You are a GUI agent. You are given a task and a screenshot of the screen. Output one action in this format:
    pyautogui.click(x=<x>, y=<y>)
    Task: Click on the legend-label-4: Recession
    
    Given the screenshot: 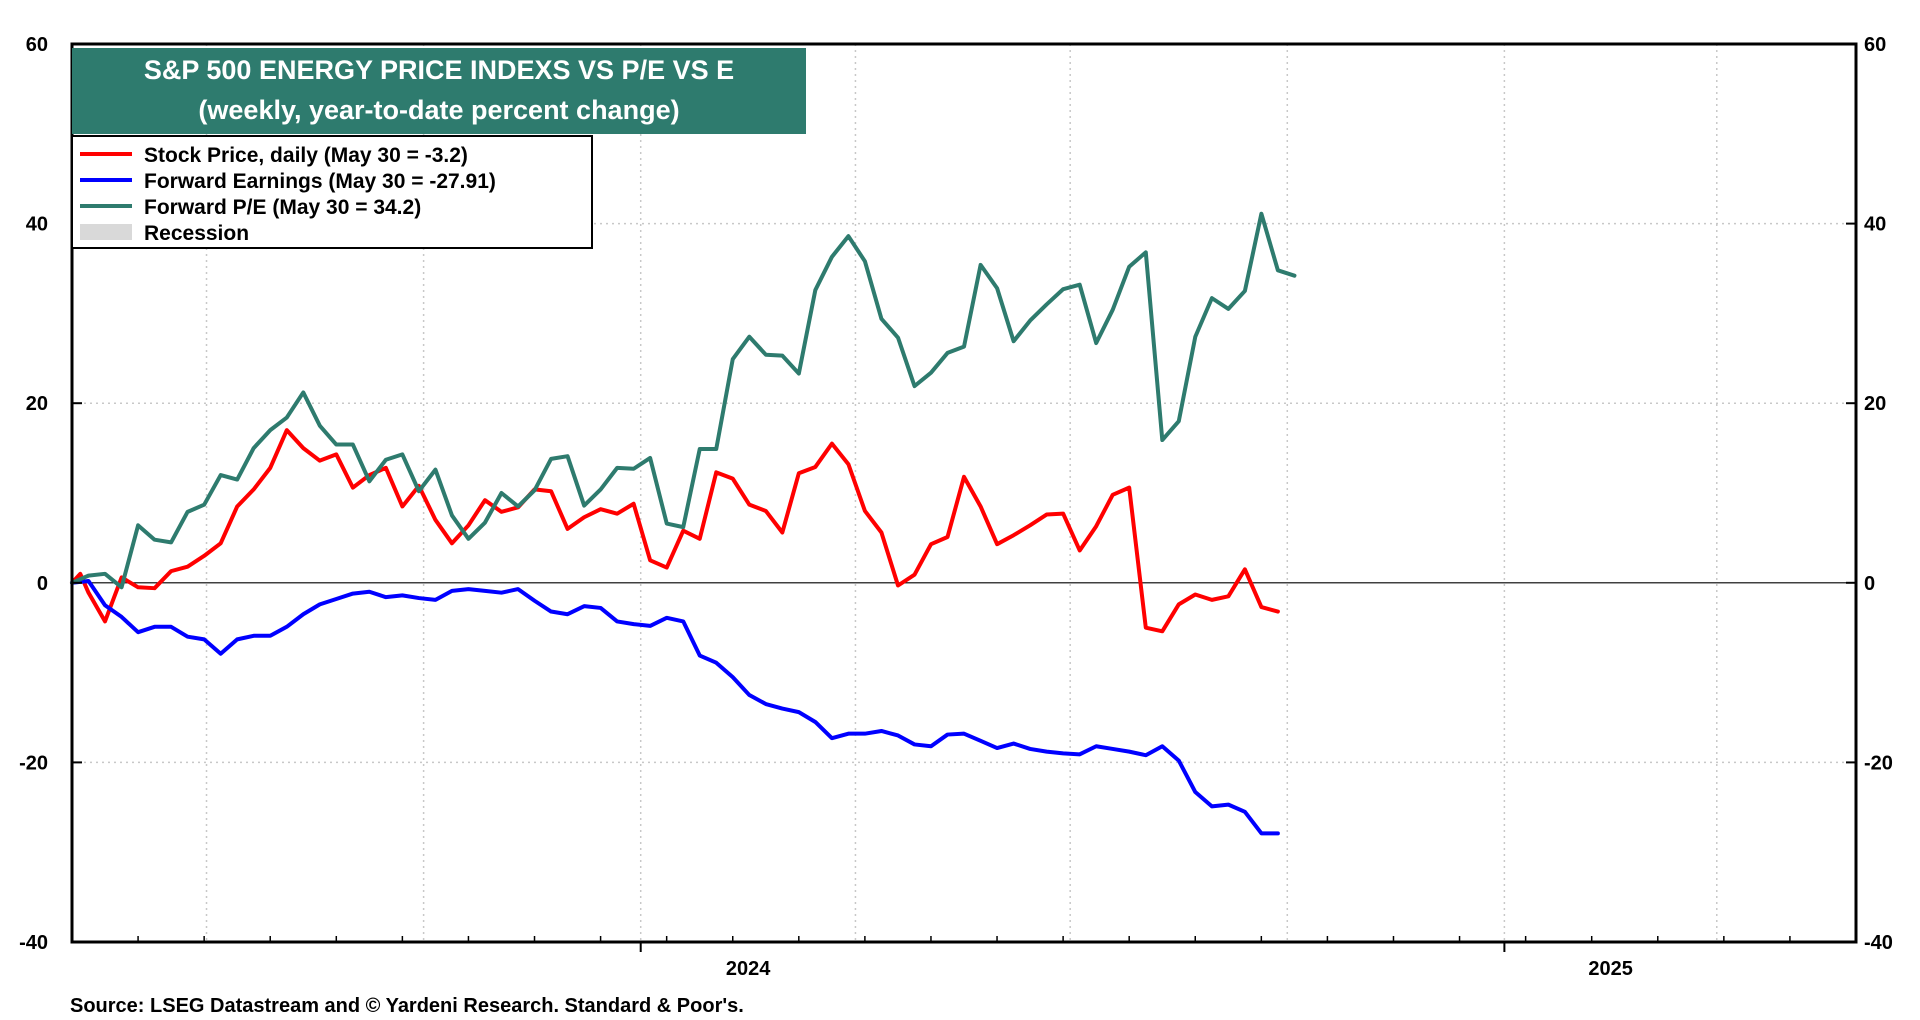 What is the action you would take?
    pyautogui.click(x=196, y=233)
    